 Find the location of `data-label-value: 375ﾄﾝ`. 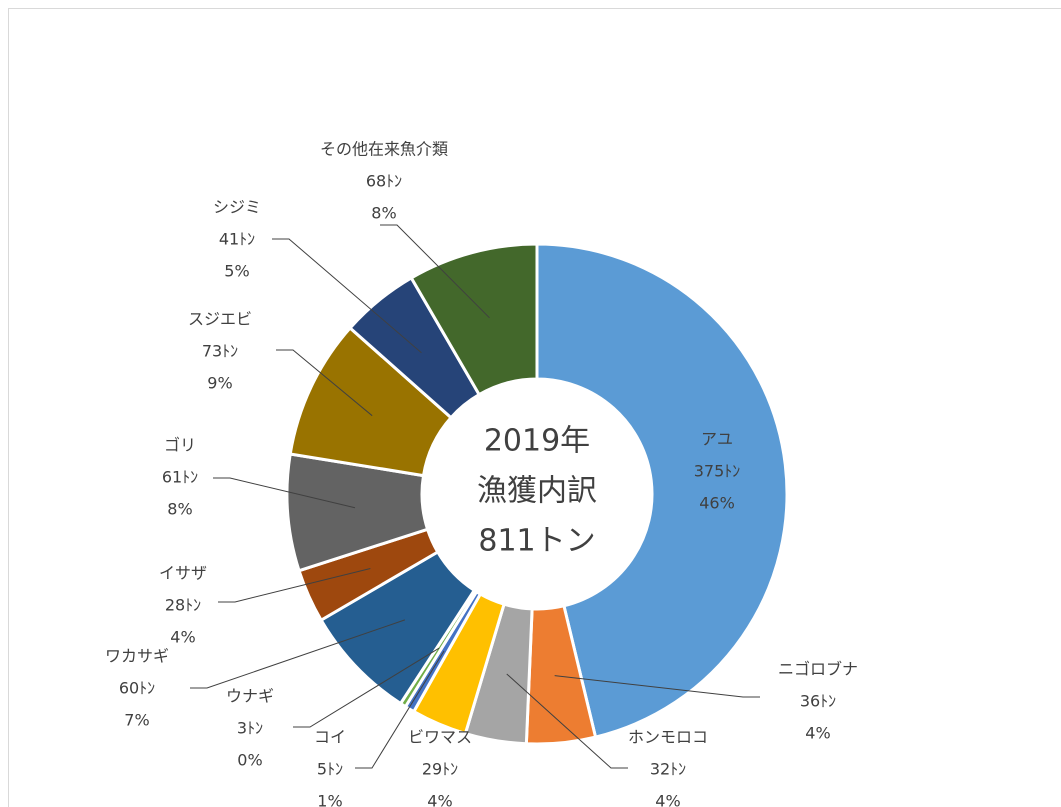

data-label-value: 375ﾄﾝ is located at coordinates (717, 471).